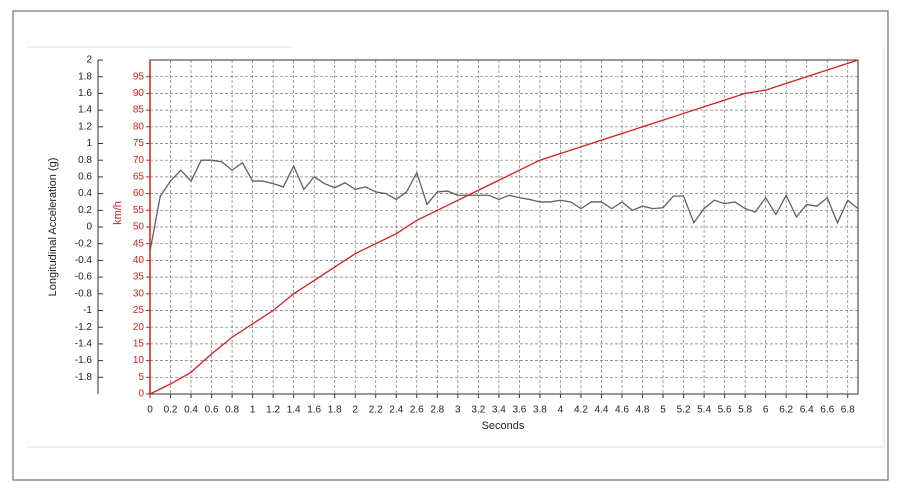 The height and width of the screenshot is (498, 900). I want to click on y2-tick-label: 75, so click(139, 143).